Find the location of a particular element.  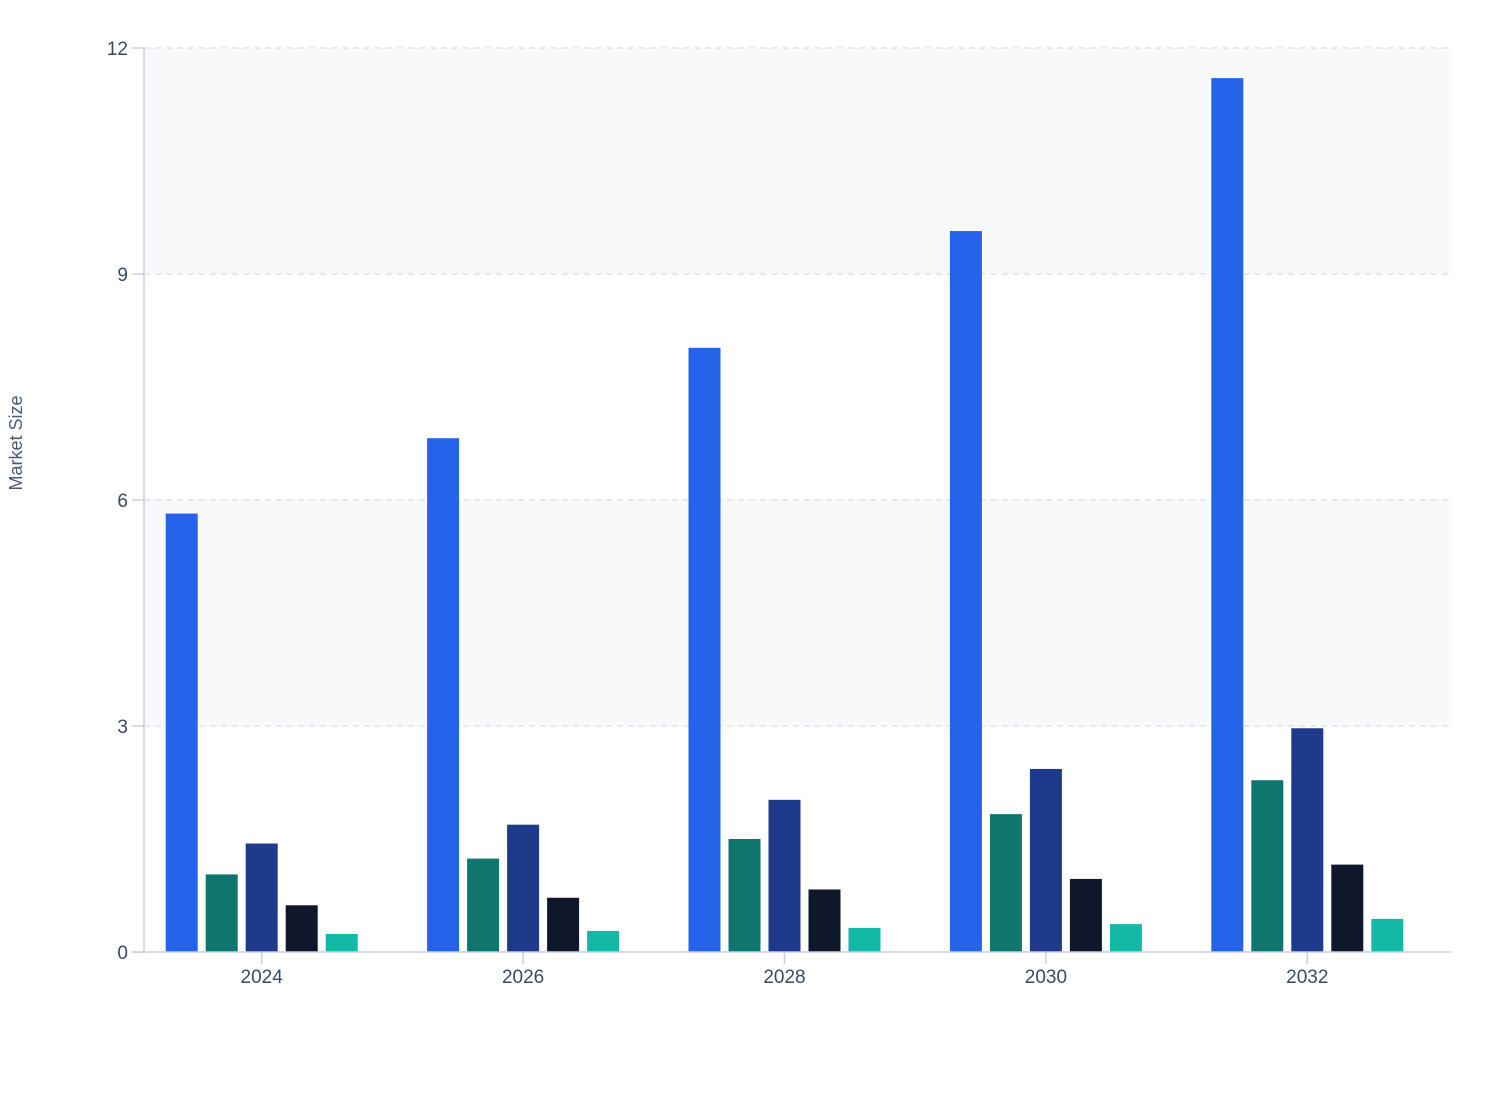

x-tick-label: 2028 is located at coordinates (784, 977).